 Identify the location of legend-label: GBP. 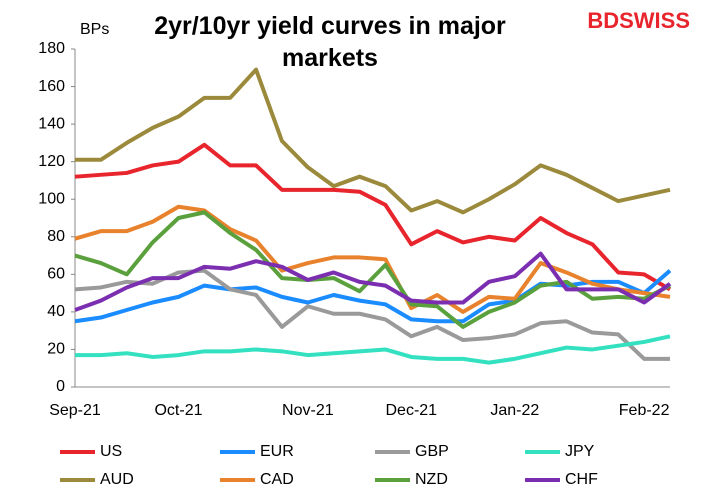
(432, 451).